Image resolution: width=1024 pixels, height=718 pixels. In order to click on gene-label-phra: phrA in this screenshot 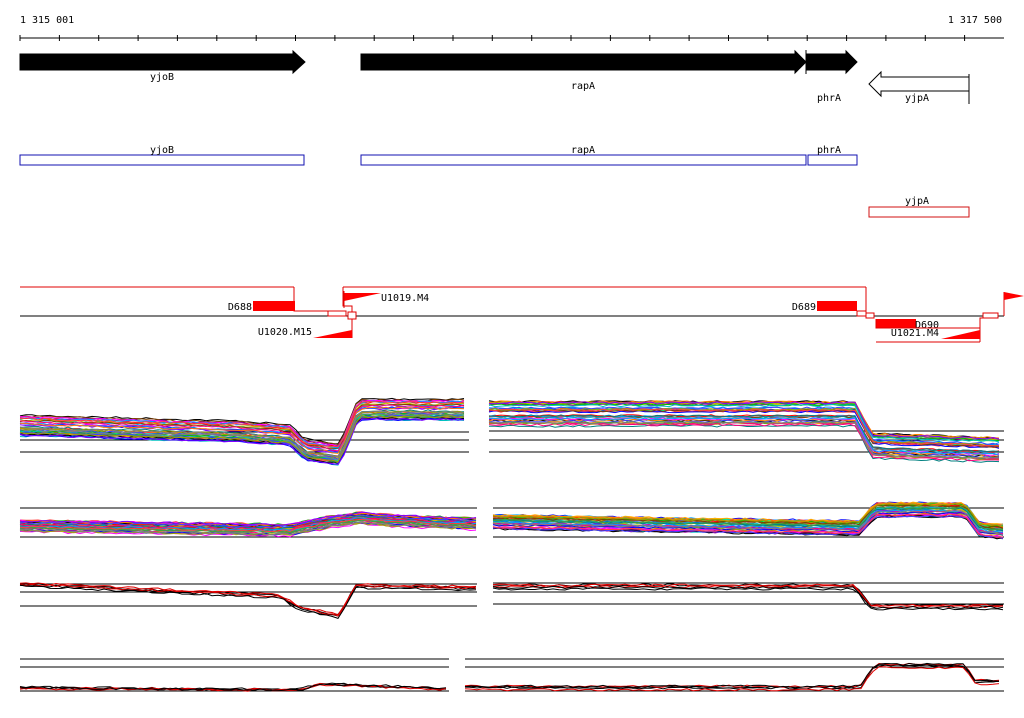, I will do `click(829, 98)`.